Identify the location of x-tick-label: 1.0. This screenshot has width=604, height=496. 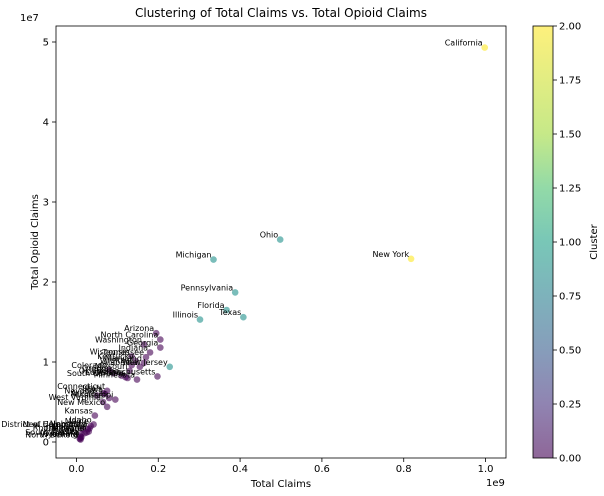
(486, 469).